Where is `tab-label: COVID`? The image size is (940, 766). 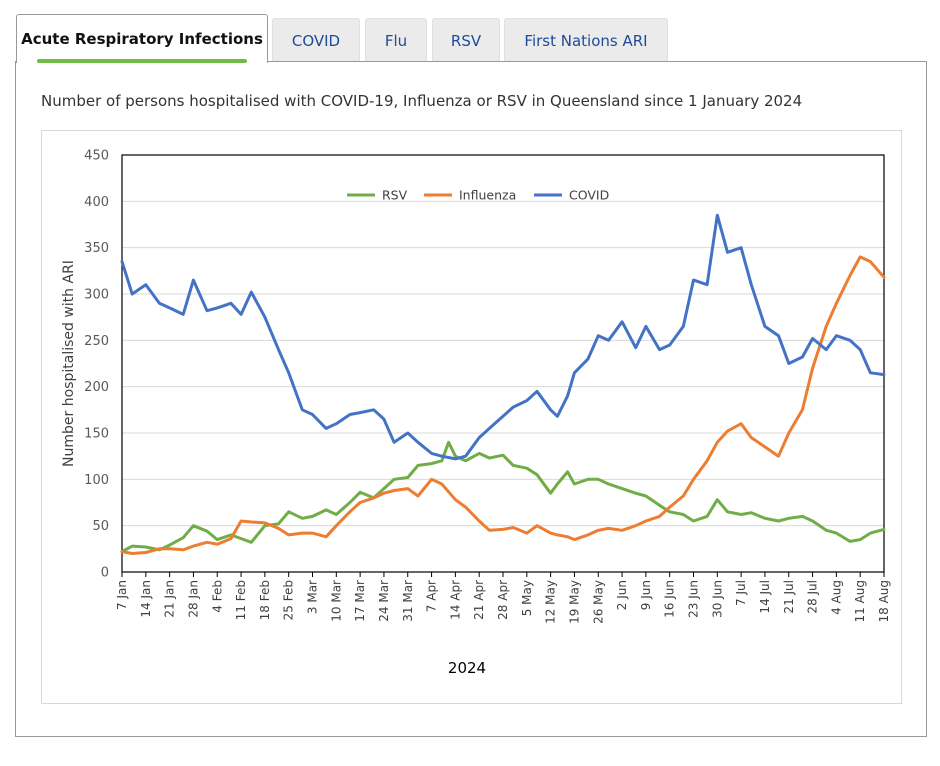
tab-label: COVID is located at coordinates (316, 40).